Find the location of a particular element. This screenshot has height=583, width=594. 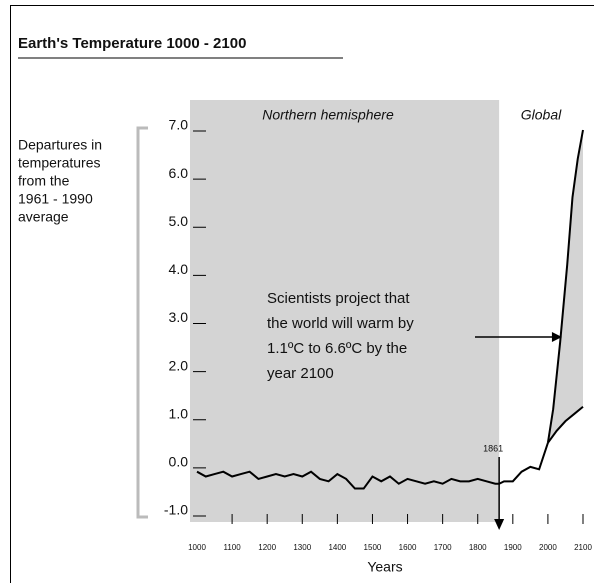

y-tick-label: -1.0 is located at coordinates (176, 510).